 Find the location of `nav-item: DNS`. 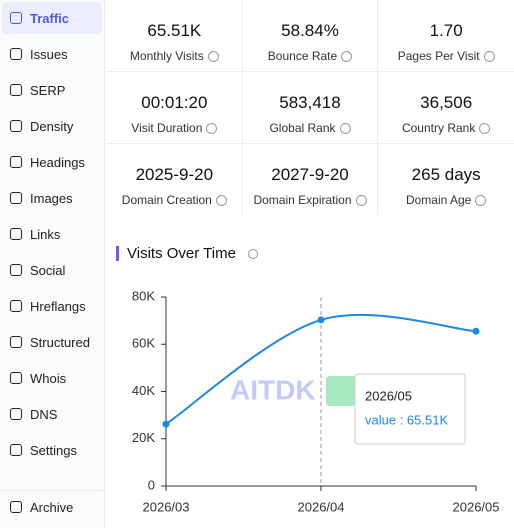

nav-item: DNS is located at coordinates (52, 414).